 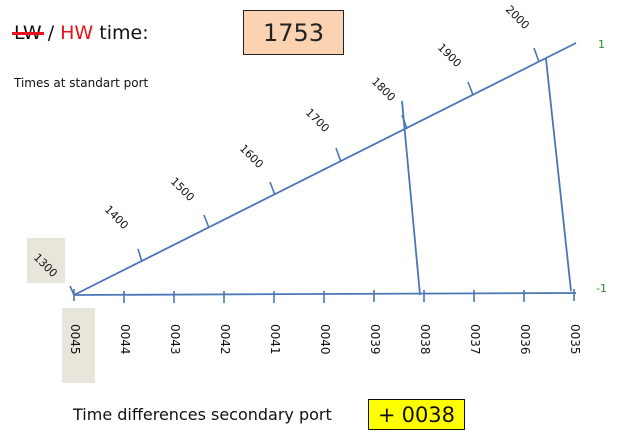 What do you see at coordinates (45, 265) in the screenshot?
I see `upper-label-1300: 1300` at bounding box center [45, 265].